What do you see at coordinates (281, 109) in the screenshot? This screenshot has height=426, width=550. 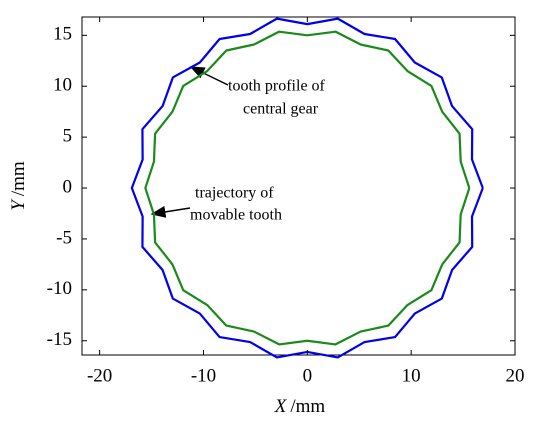 I see `annotation: central gear` at bounding box center [281, 109].